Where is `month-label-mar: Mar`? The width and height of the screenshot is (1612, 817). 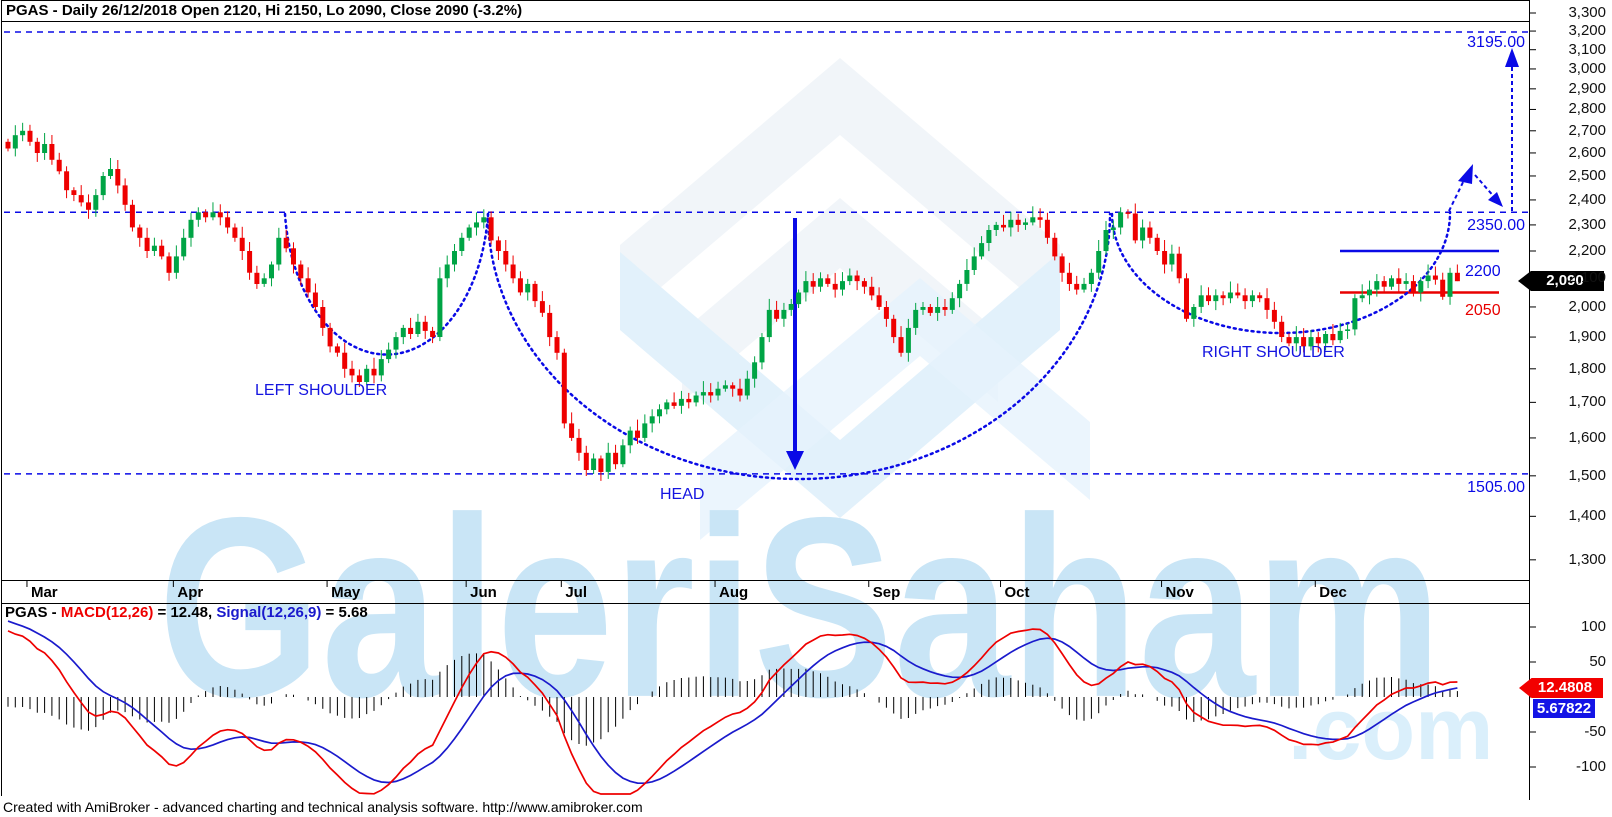
month-label-mar: Mar is located at coordinates (44, 592).